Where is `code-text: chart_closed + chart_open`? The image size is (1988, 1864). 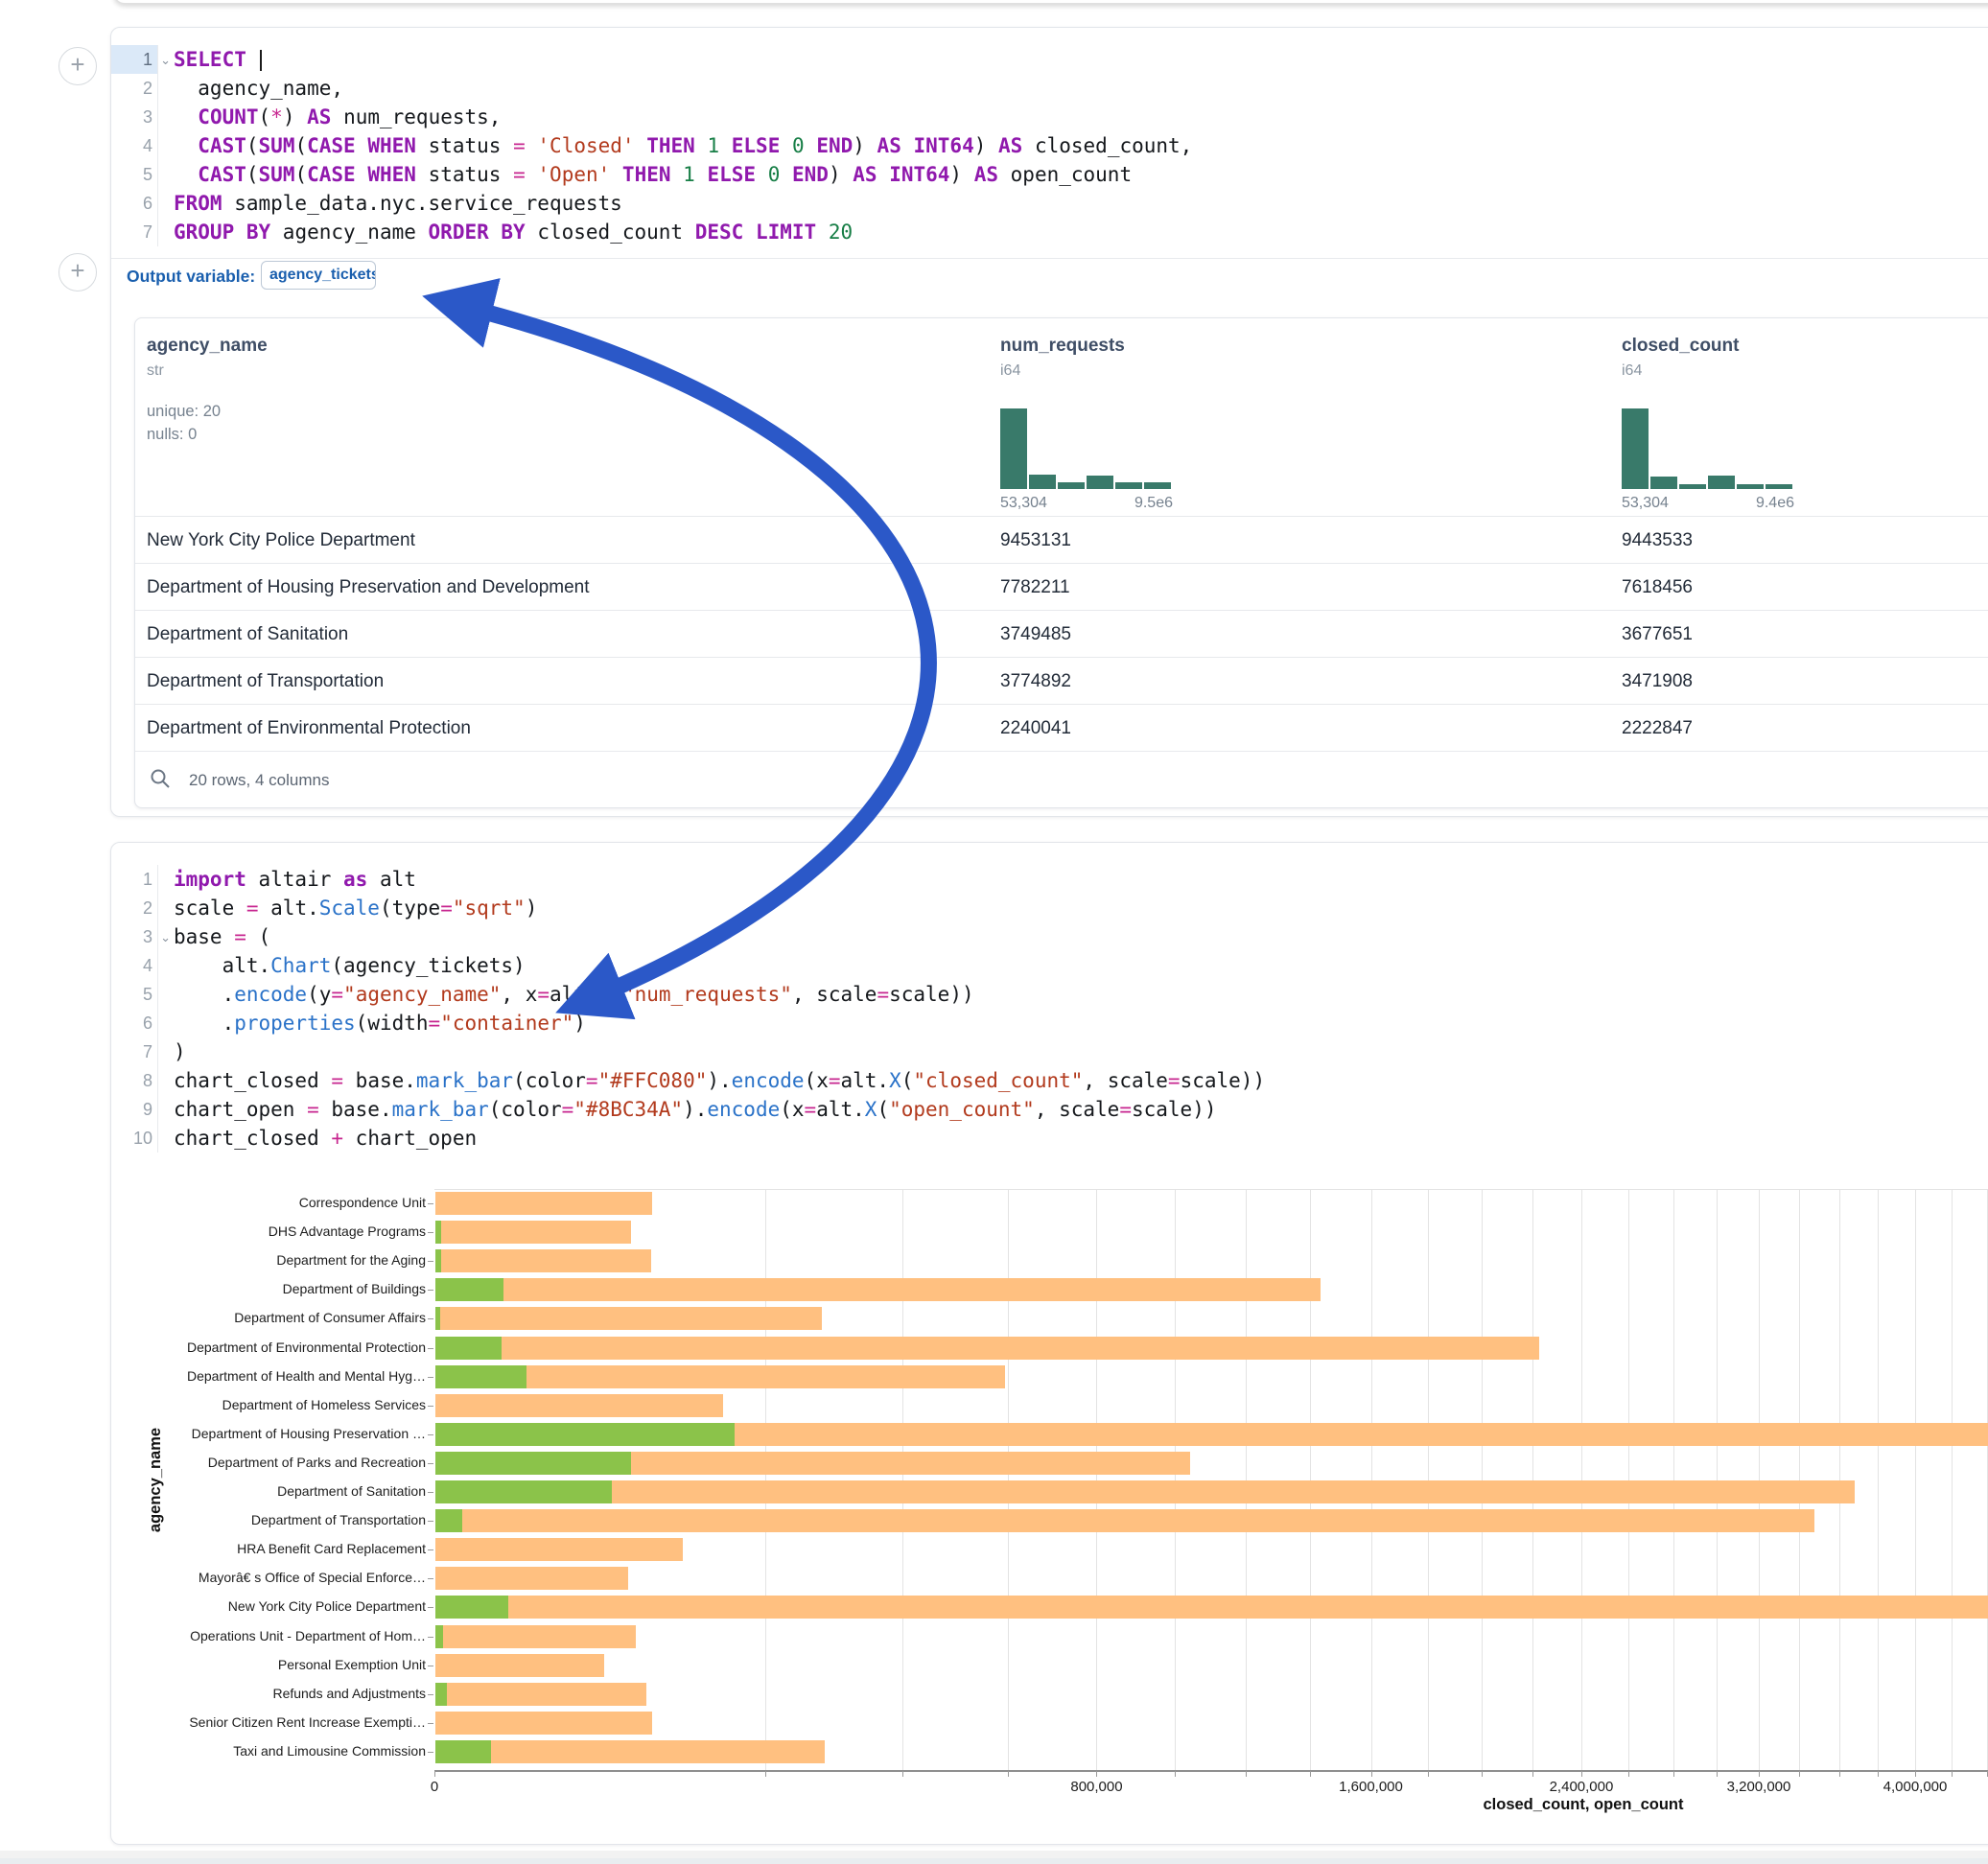
code-text: chart_closed + chart_open is located at coordinates (326, 1138).